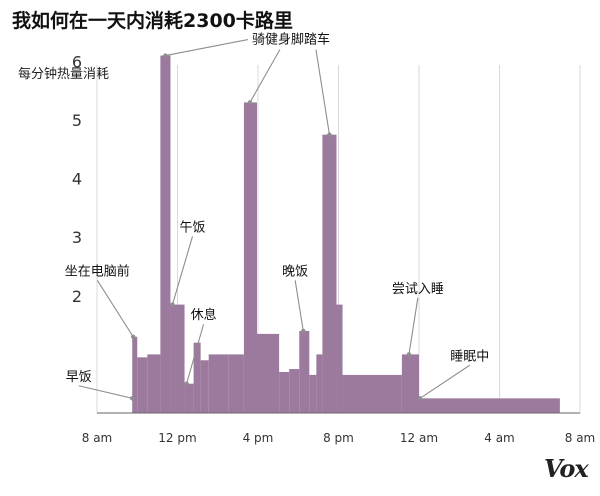 The width and height of the screenshot is (600, 496). Describe the element at coordinates (413, 326) in the screenshot. I see `annotation-5-leader` at that location.